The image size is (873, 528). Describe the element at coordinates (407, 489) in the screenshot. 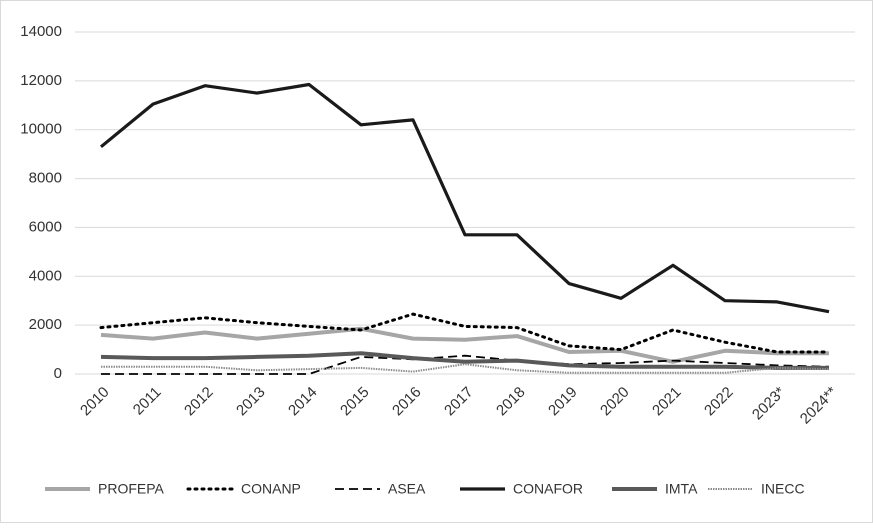

I see `legend-label: ASEA` at that location.